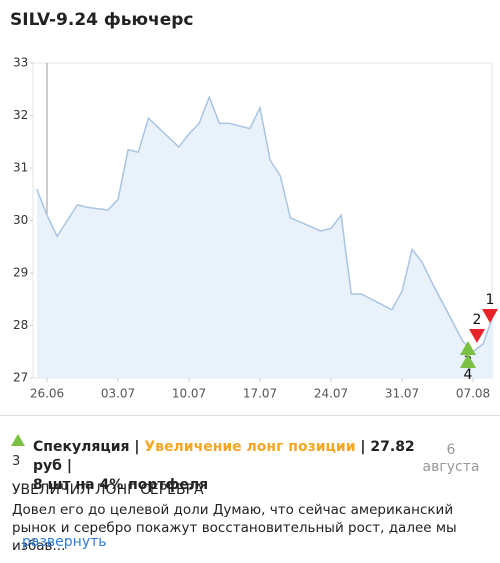  Describe the element at coordinates (331, 394) in the screenshot. I see `x-tick-label: 24.07` at that location.